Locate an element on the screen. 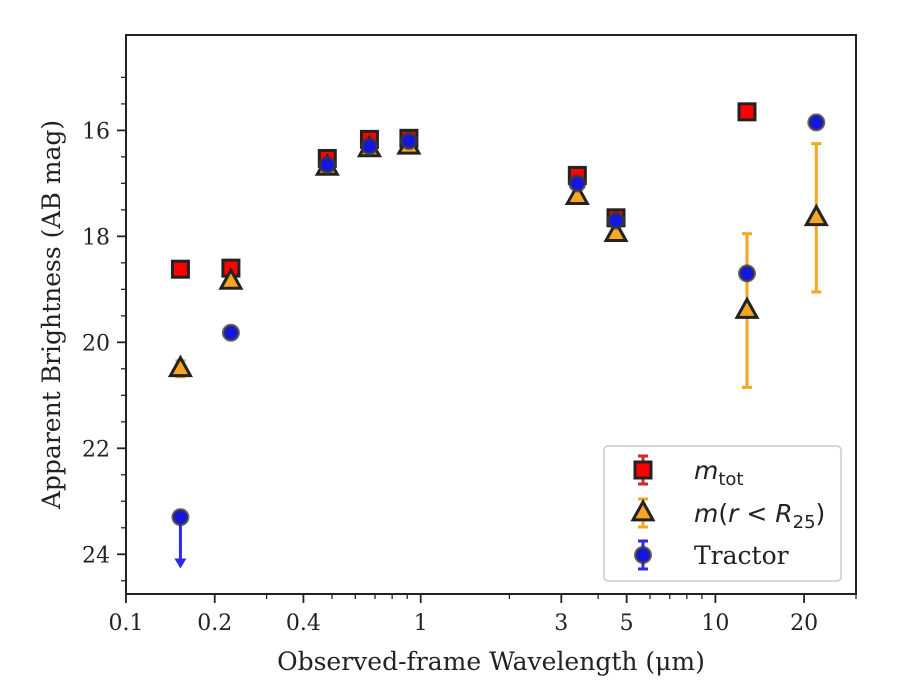  legend-label: m(r < R25) is located at coordinates (759, 516).